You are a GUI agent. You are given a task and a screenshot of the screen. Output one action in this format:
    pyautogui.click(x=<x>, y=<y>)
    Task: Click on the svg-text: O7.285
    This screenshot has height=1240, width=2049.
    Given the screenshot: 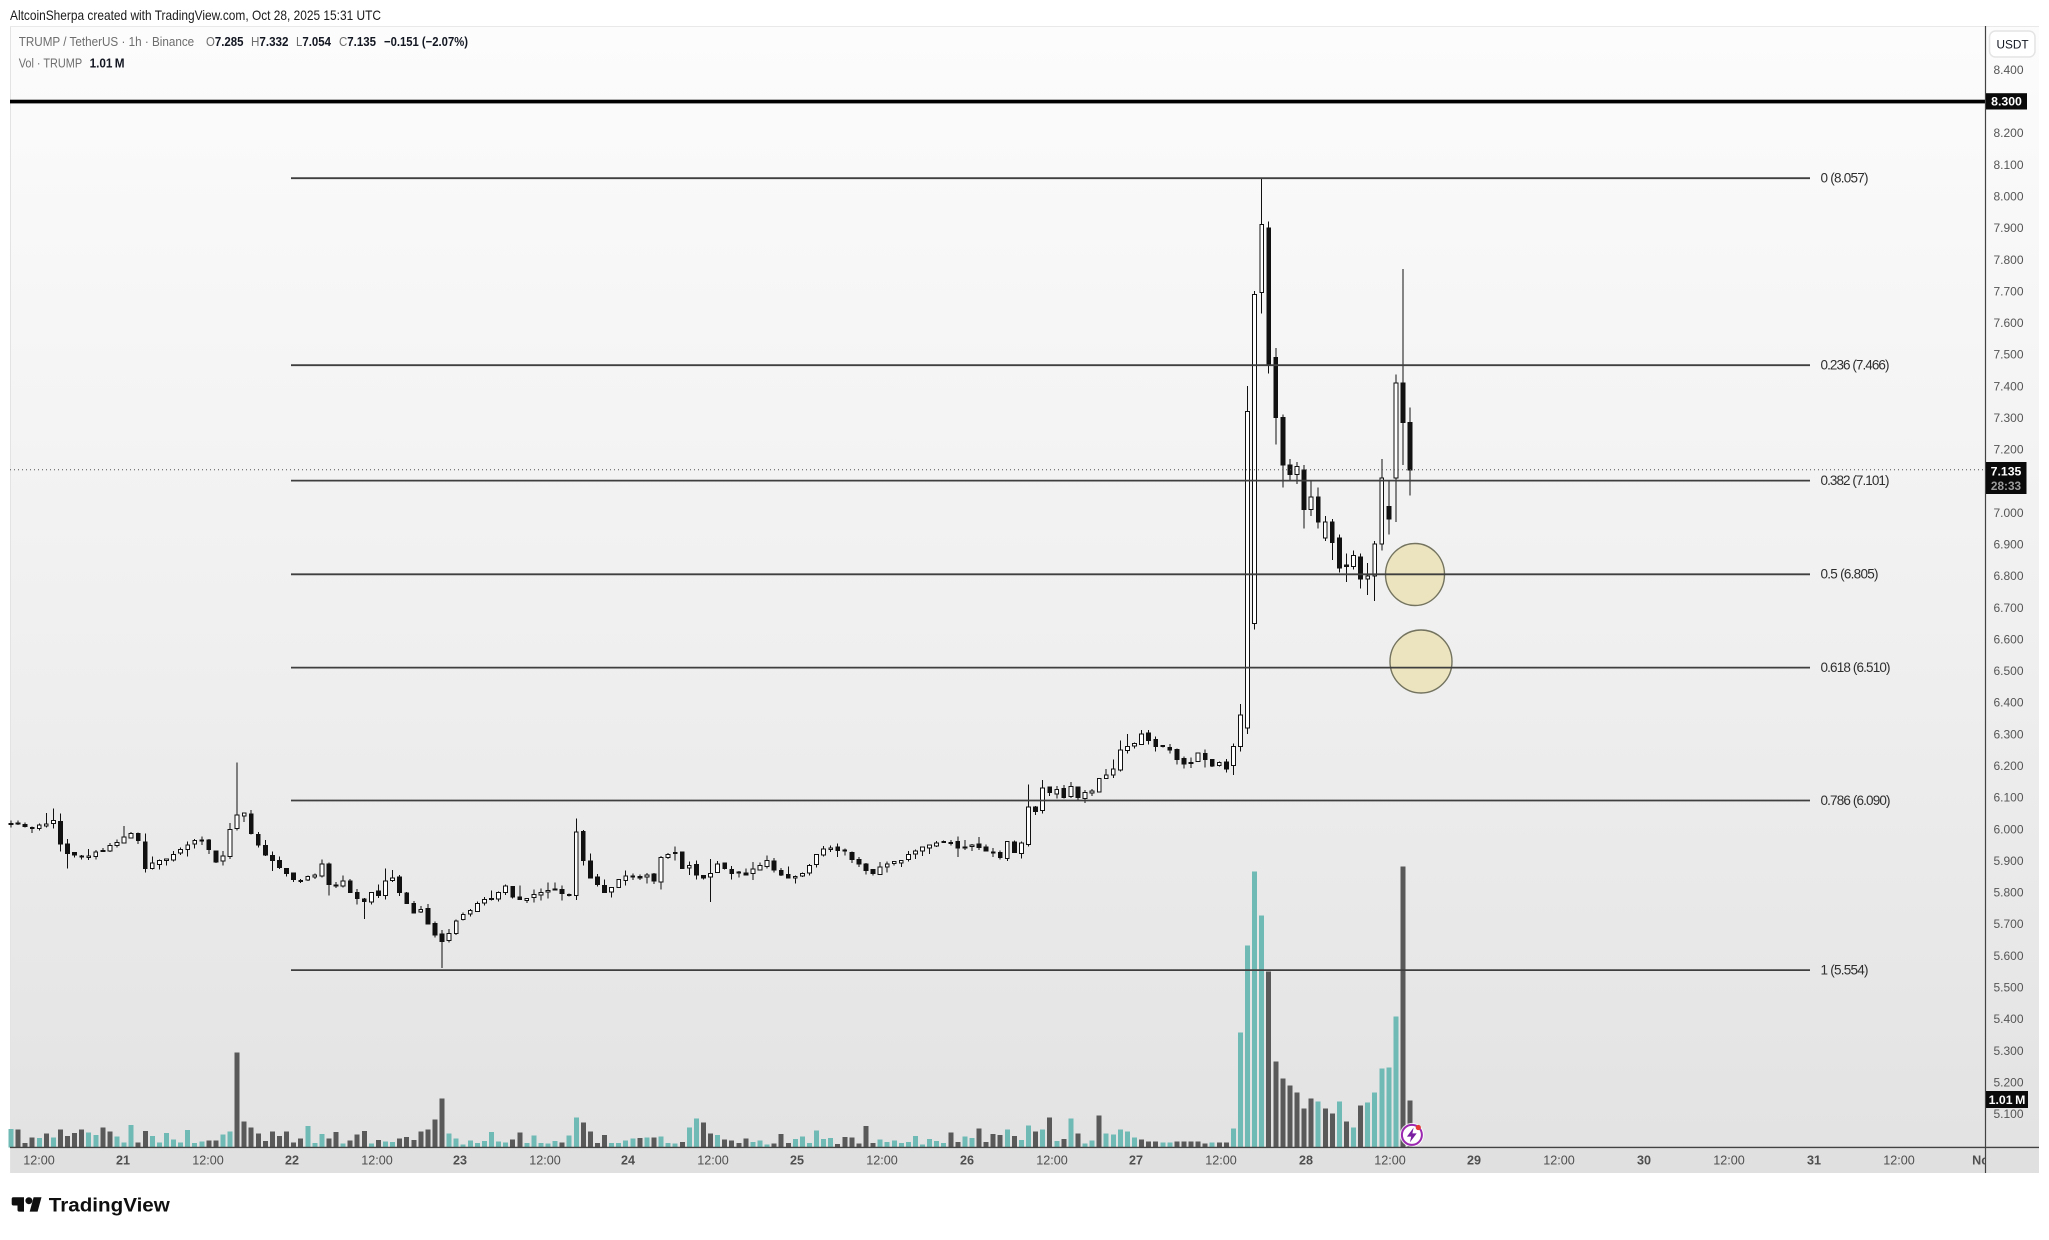 What is the action you would take?
    pyautogui.click(x=225, y=41)
    